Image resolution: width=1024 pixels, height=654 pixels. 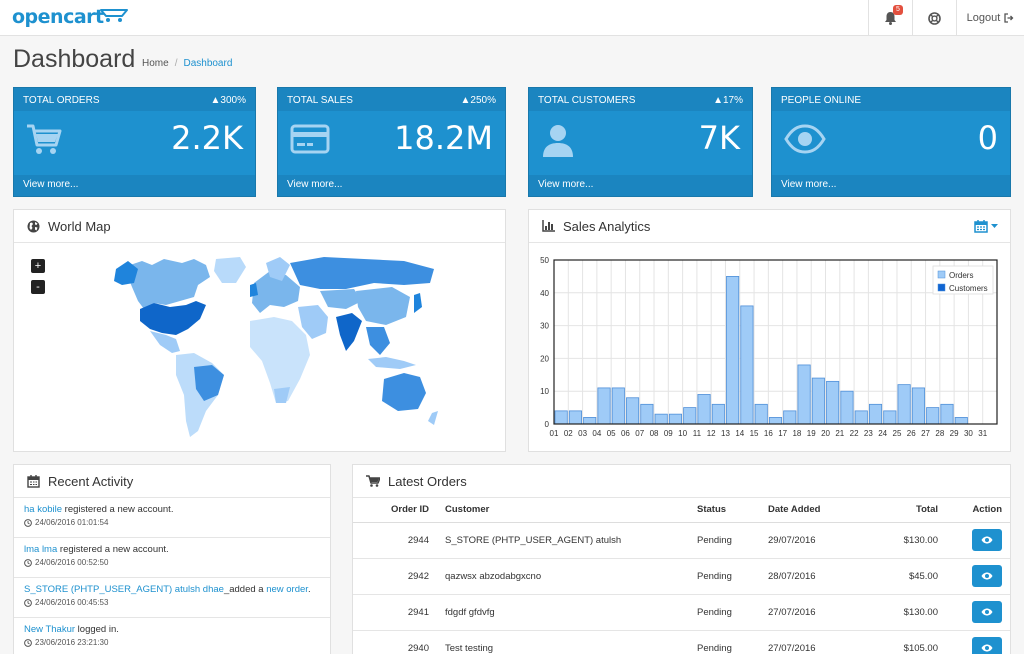 I want to click on logout-label: Logout, so click(x=983, y=18).